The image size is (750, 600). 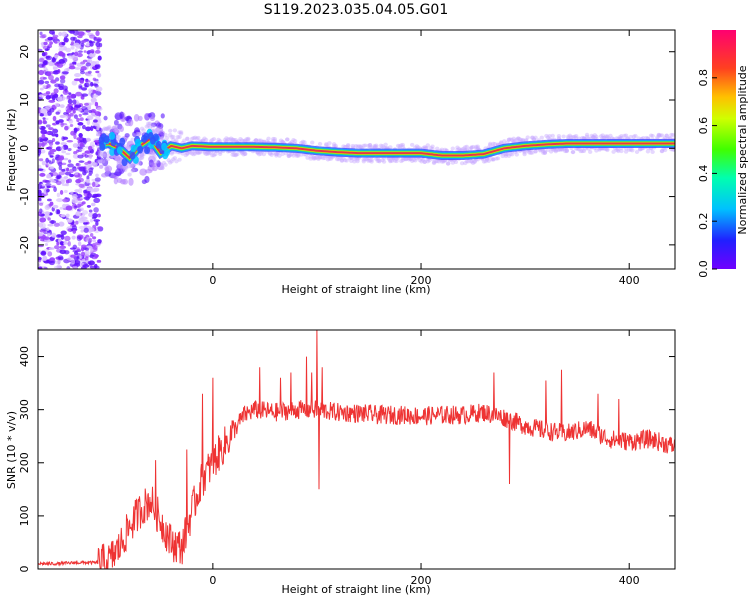 What do you see at coordinates (24, 245) in the screenshot?
I see `spectrogram-ytick-label: -20` at bounding box center [24, 245].